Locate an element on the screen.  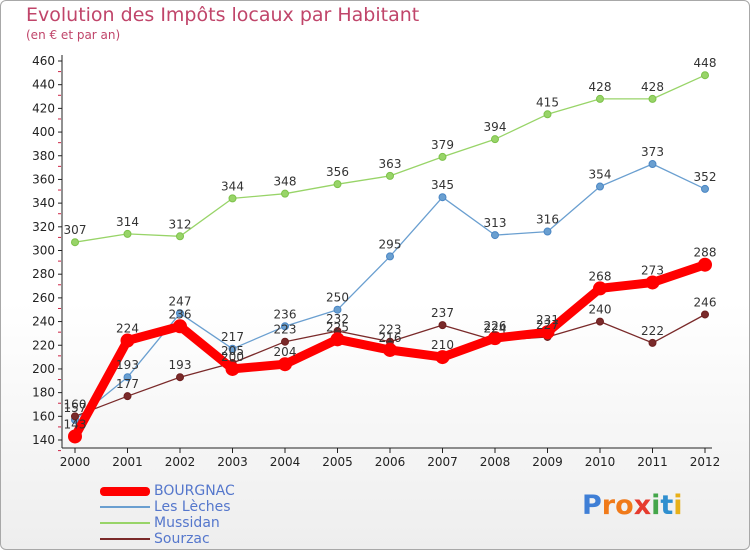
data-label: 240 is located at coordinates (600, 310).